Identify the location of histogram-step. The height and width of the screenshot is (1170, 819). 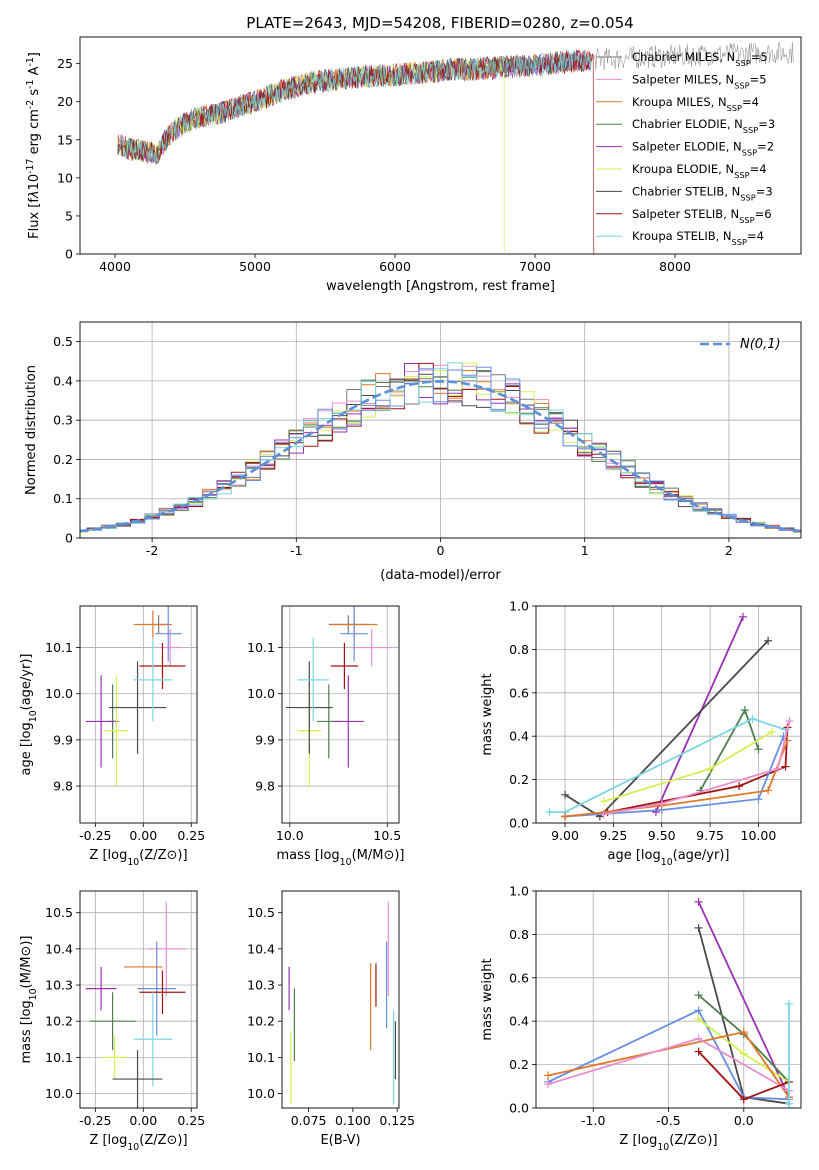
(440, 449).